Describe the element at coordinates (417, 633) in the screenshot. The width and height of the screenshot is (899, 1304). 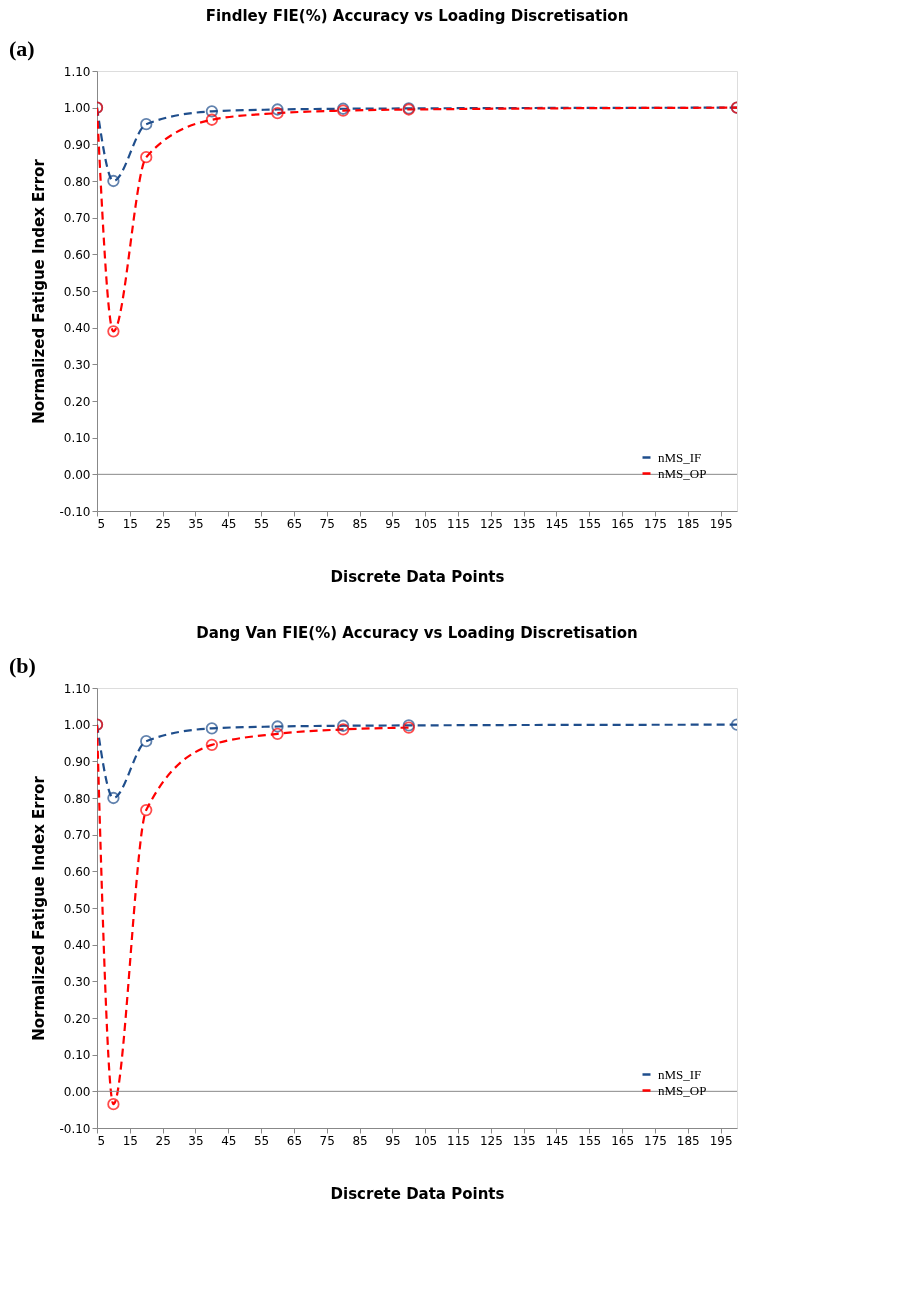
I see `chart-title: Dang Van FIE(%) Accuracy vs Loading Discretisation` at that location.